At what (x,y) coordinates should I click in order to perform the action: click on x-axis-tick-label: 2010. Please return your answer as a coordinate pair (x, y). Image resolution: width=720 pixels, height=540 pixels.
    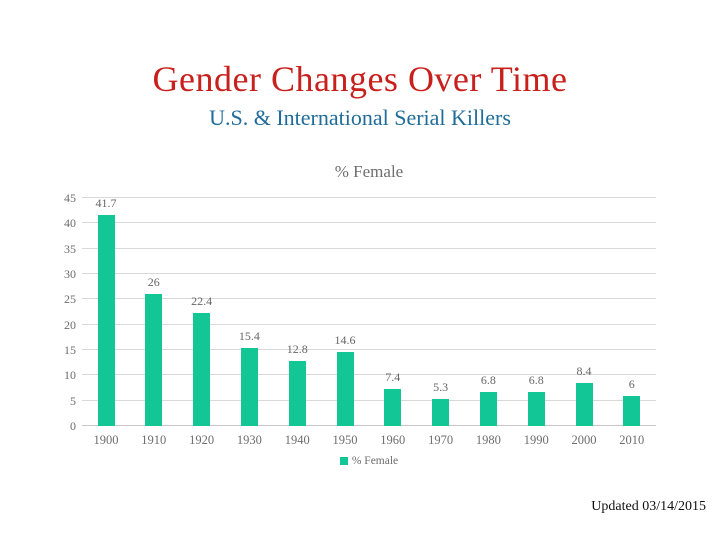
    Looking at the image, I should click on (632, 440).